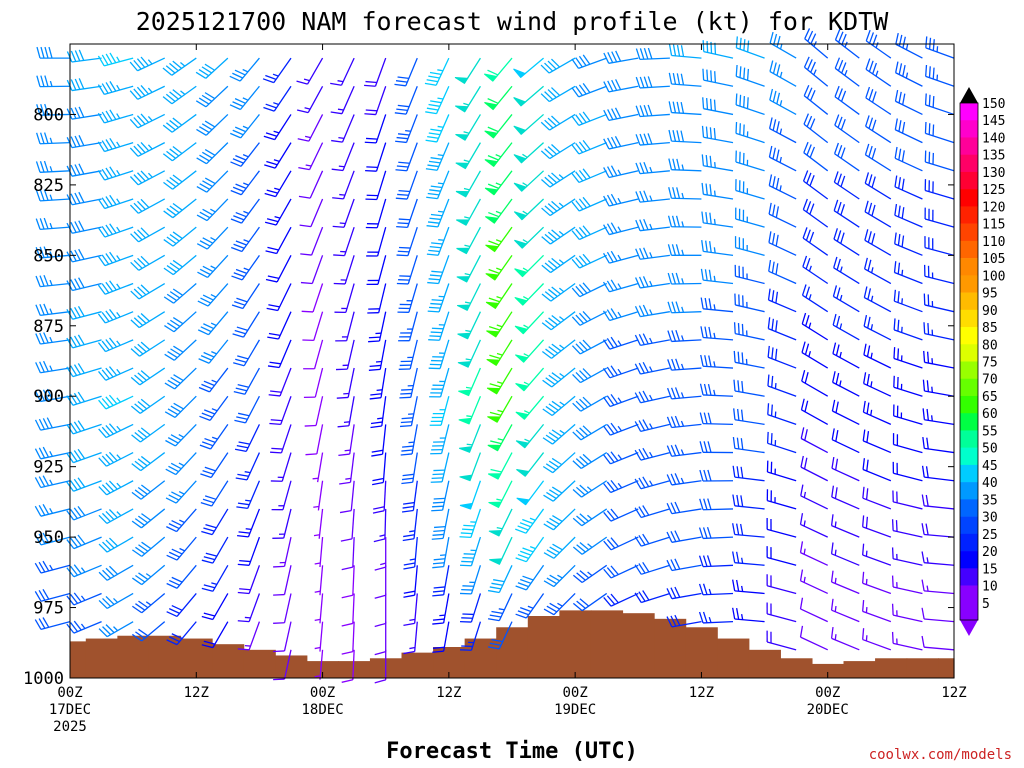 This screenshot has width=1024, height=768. What do you see at coordinates (990, 345) in the screenshot?
I see `colorbar-label: 80` at bounding box center [990, 345].